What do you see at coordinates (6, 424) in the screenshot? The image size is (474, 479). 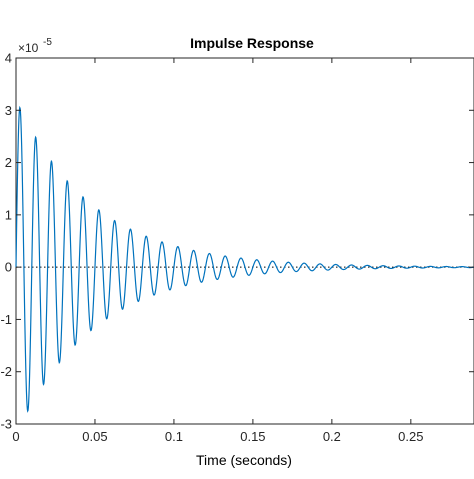 I see `y-tick-label: -3` at bounding box center [6, 424].